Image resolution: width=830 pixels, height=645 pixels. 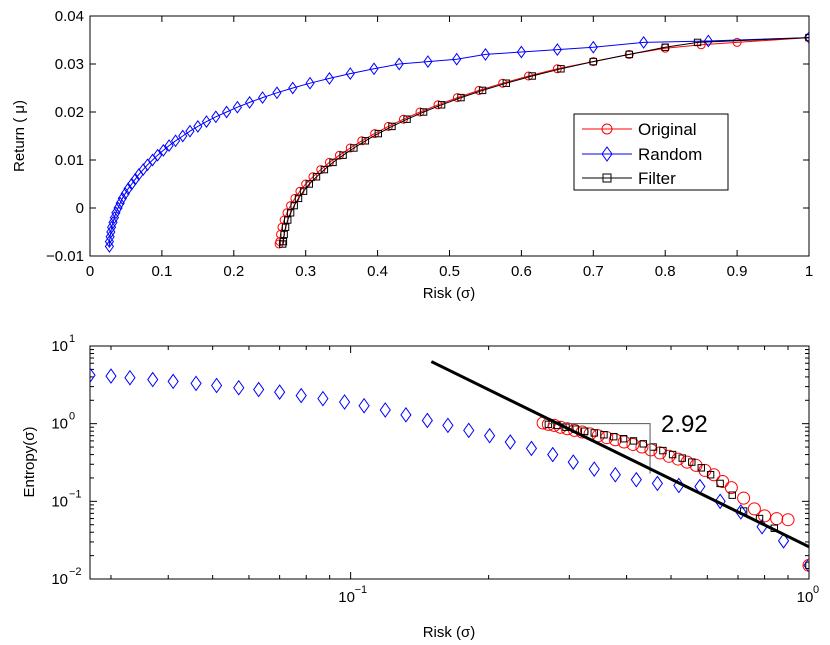 I want to click on bottom-series-original, so click(x=672, y=494).